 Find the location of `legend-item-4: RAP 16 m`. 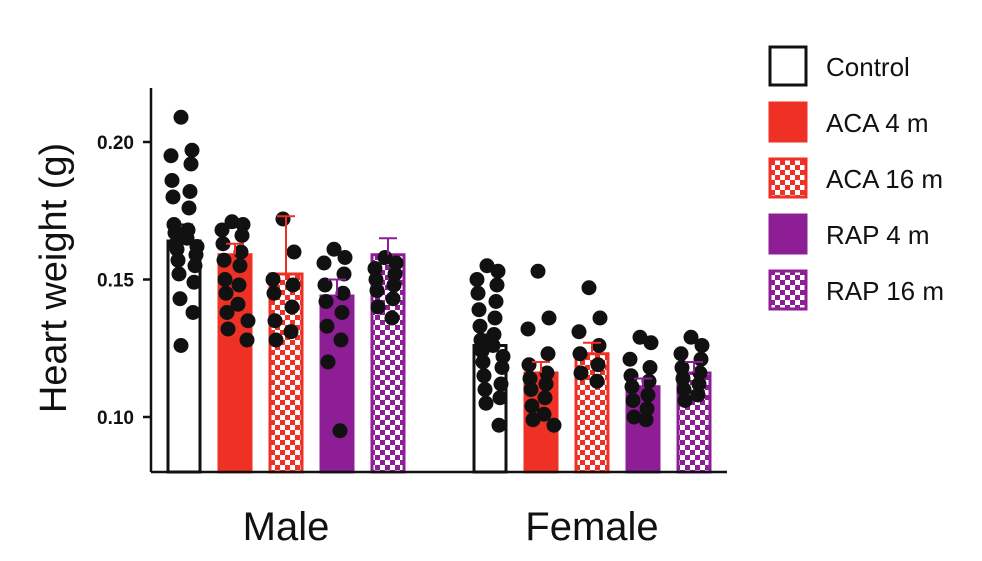

legend-item-4: RAP 16 m is located at coordinates (856, 290).